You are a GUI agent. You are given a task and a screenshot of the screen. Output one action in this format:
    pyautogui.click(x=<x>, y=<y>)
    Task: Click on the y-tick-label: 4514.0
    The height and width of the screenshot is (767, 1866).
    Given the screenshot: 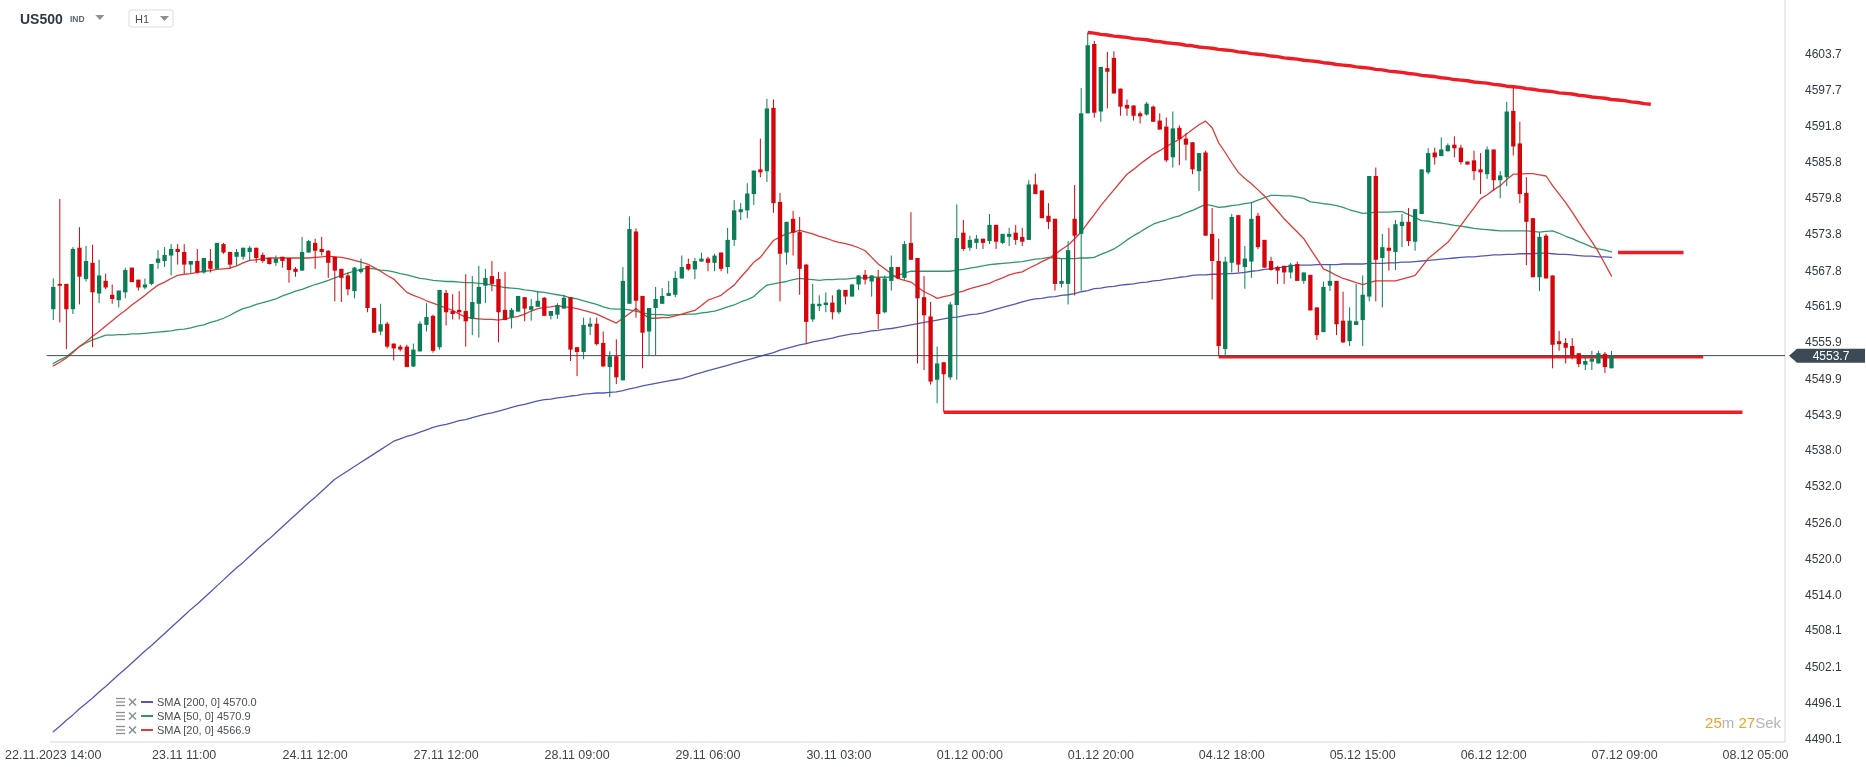 What is the action you would take?
    pyautogui.click(x=1824, y=594)
    